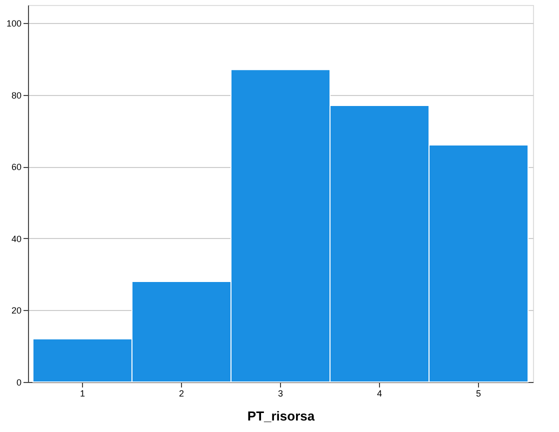  Describe the element at coordinates (281, 416) in the screenshot. I see `x-axis-title: PT_risorsa` at that location.